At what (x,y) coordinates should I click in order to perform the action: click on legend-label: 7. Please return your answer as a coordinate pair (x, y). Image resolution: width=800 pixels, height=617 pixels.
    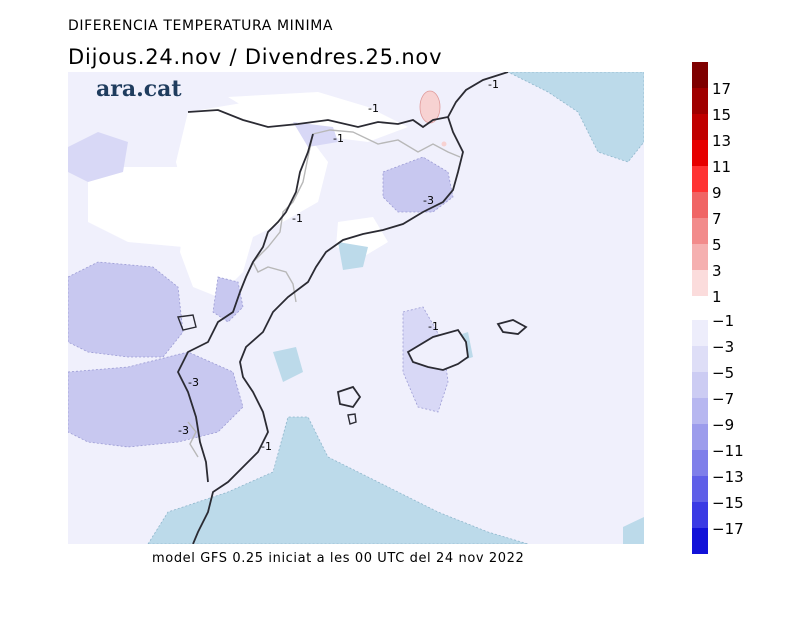
    Looking at the image, I should click on (717, 219).